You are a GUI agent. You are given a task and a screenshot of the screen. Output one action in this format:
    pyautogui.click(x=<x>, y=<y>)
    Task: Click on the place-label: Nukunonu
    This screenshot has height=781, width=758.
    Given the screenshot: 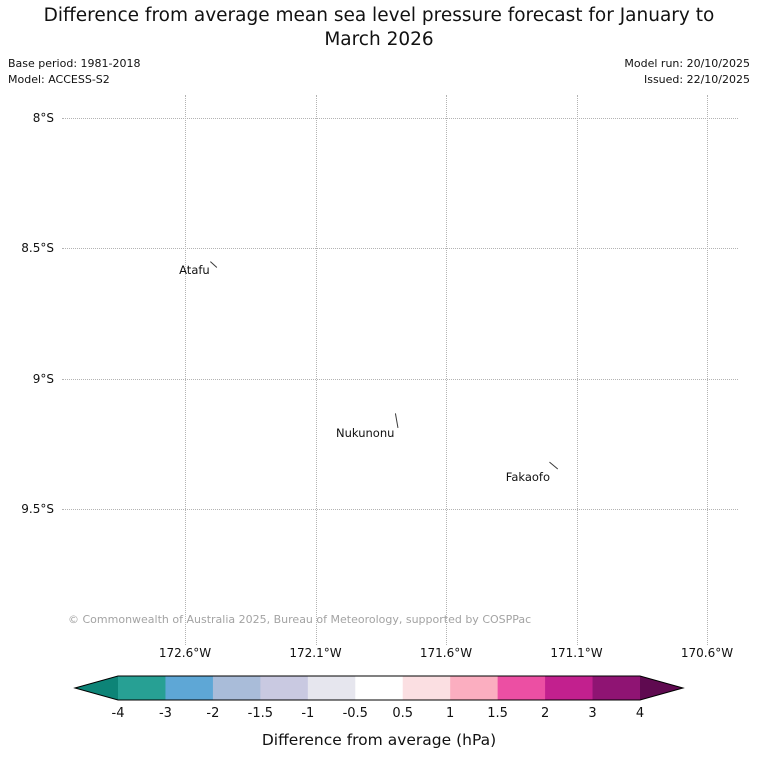 What is the action you would take?
    pyautogui.click(x=365, y=433)
    